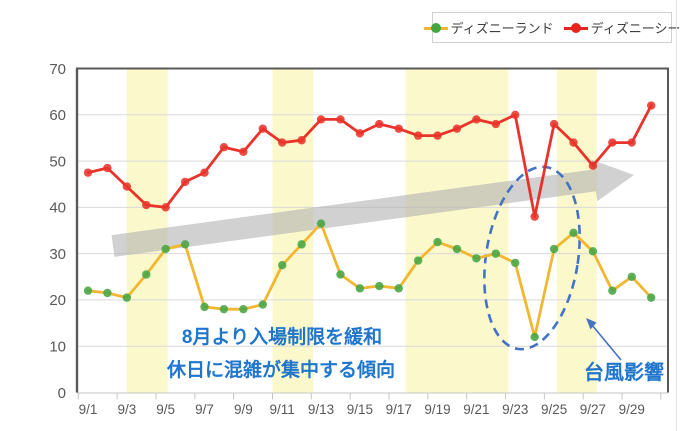  I want to click on axis-tick-label: 9/23, so click(515, 409).